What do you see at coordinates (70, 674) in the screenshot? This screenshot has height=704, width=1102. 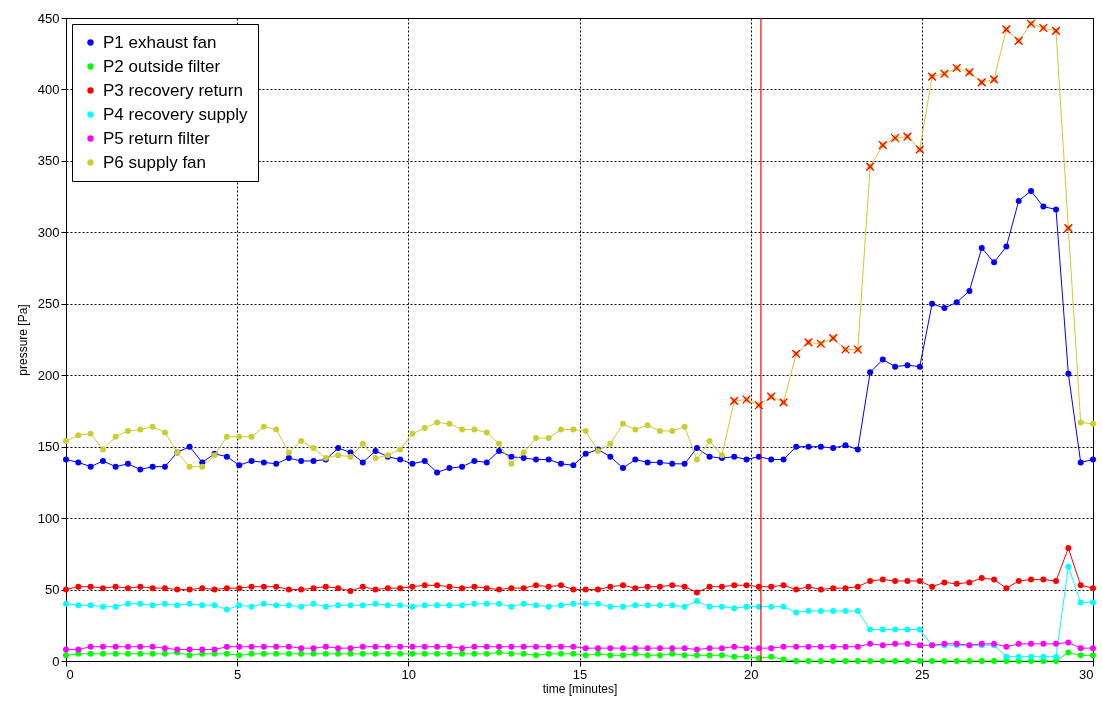 I see `x-tick-label: 0` at bounding box center [70, 674].